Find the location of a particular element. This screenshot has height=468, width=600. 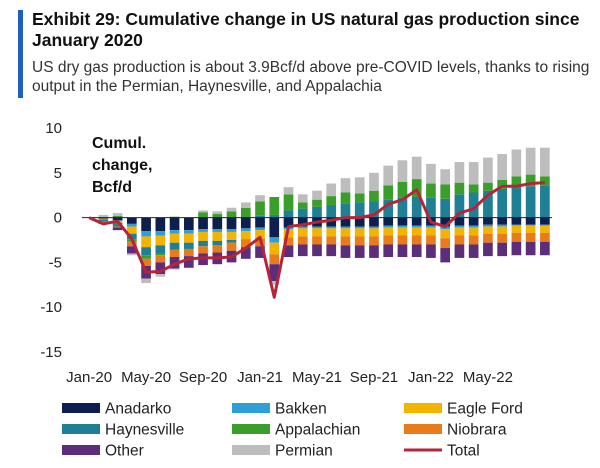

legend-item-eagle-ford: Eagle Ford is located at coordinates (463, 409).